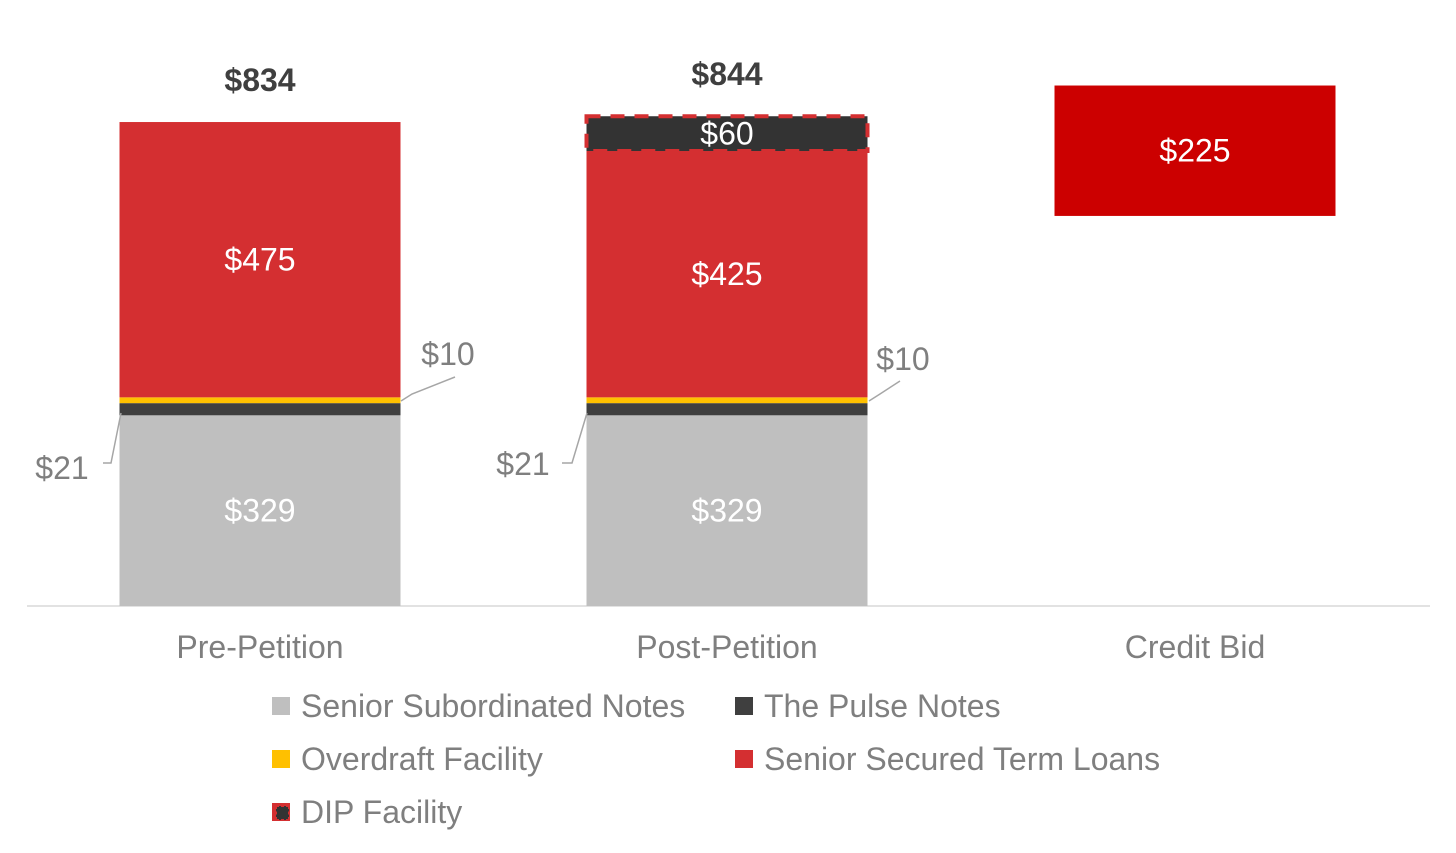 The width and height of the screenshot is (1456, 853). I want to click on x-tick-labels: Pre-Petition Post-Petition Credit Bid, so click(720, 647).